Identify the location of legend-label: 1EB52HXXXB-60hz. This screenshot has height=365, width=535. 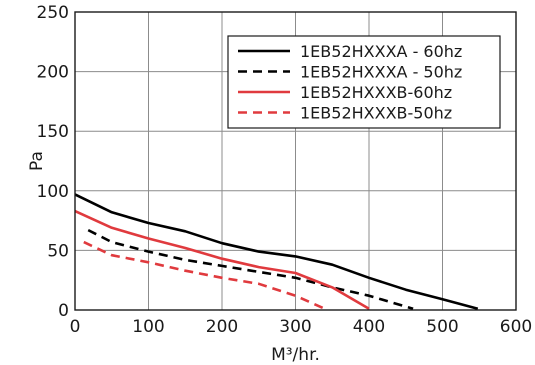
(376, 92).